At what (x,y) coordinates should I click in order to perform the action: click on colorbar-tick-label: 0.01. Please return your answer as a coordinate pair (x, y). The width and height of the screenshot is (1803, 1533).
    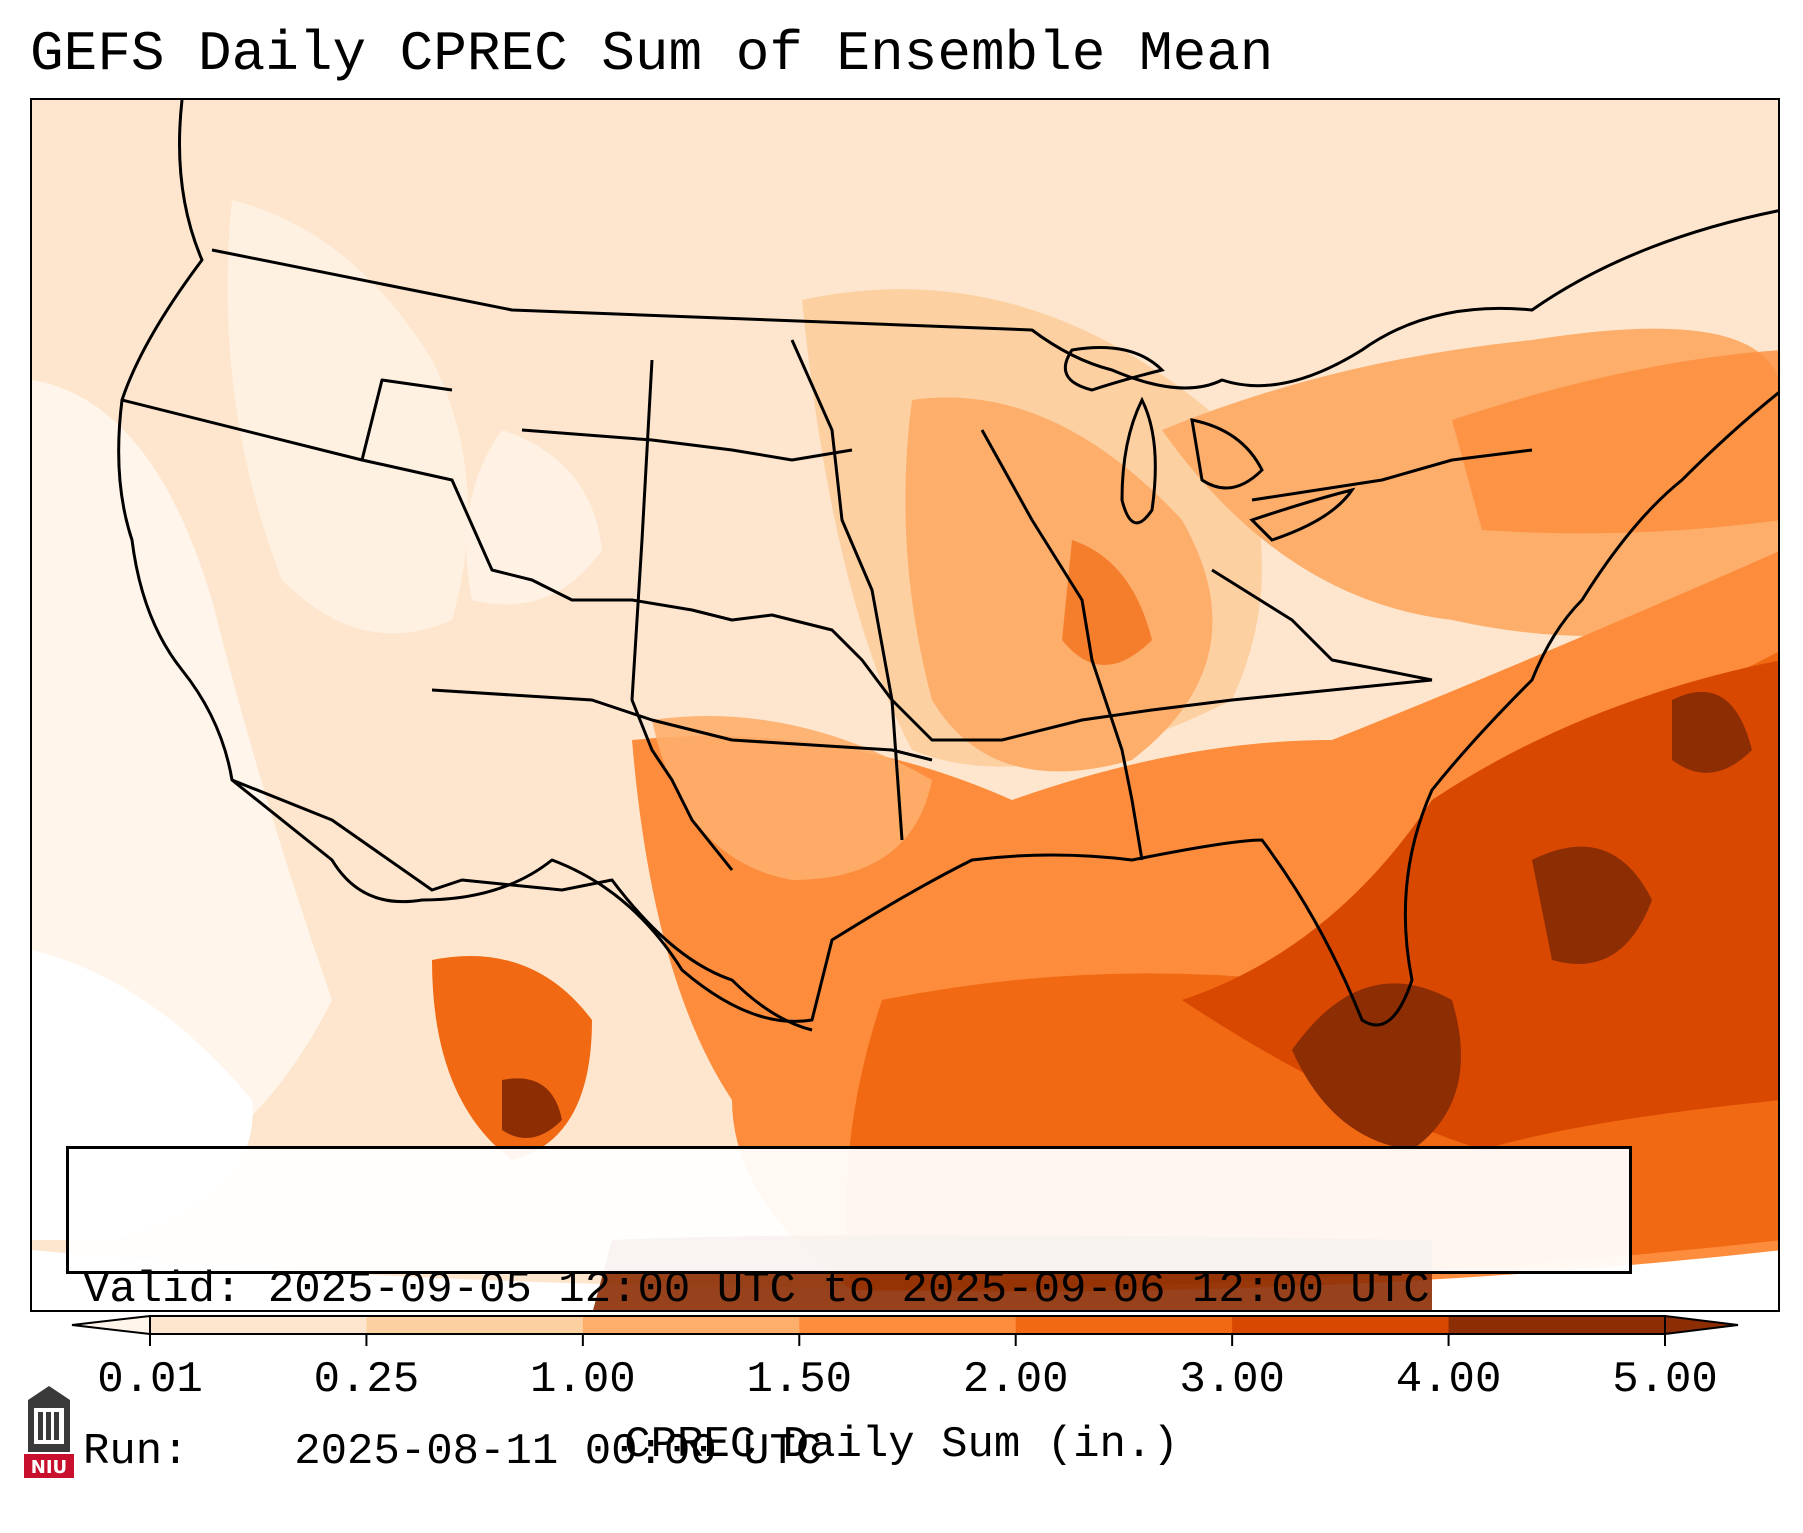
    Looking at the image, I should click on (150, 1380).